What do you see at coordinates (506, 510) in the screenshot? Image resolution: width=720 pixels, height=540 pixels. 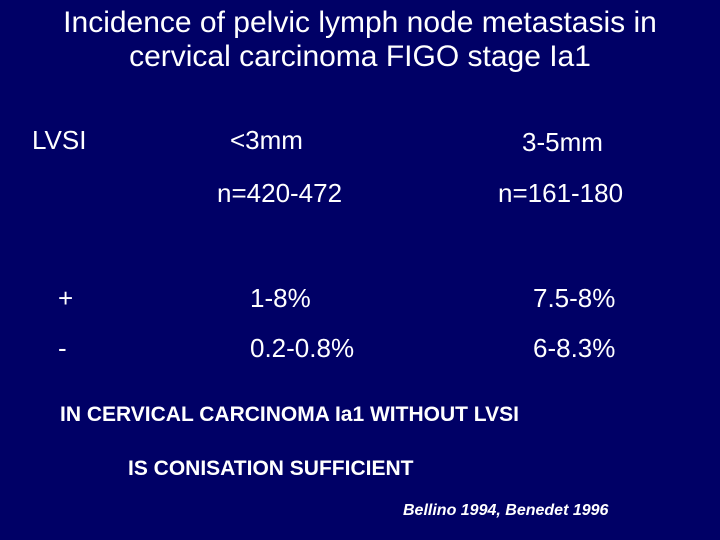 I see `citation: Bellino 1994, Benedet 1996` at bounding box center [506, 510].